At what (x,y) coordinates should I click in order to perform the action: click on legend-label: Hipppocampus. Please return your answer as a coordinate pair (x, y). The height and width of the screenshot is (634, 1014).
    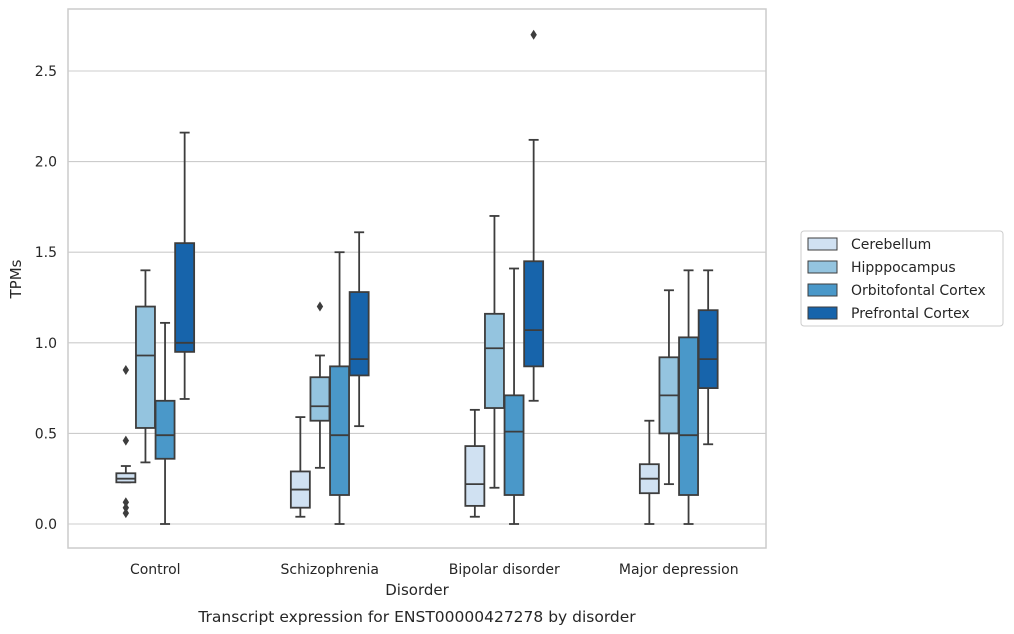
    Looking at the image, I should click on (903, 268).